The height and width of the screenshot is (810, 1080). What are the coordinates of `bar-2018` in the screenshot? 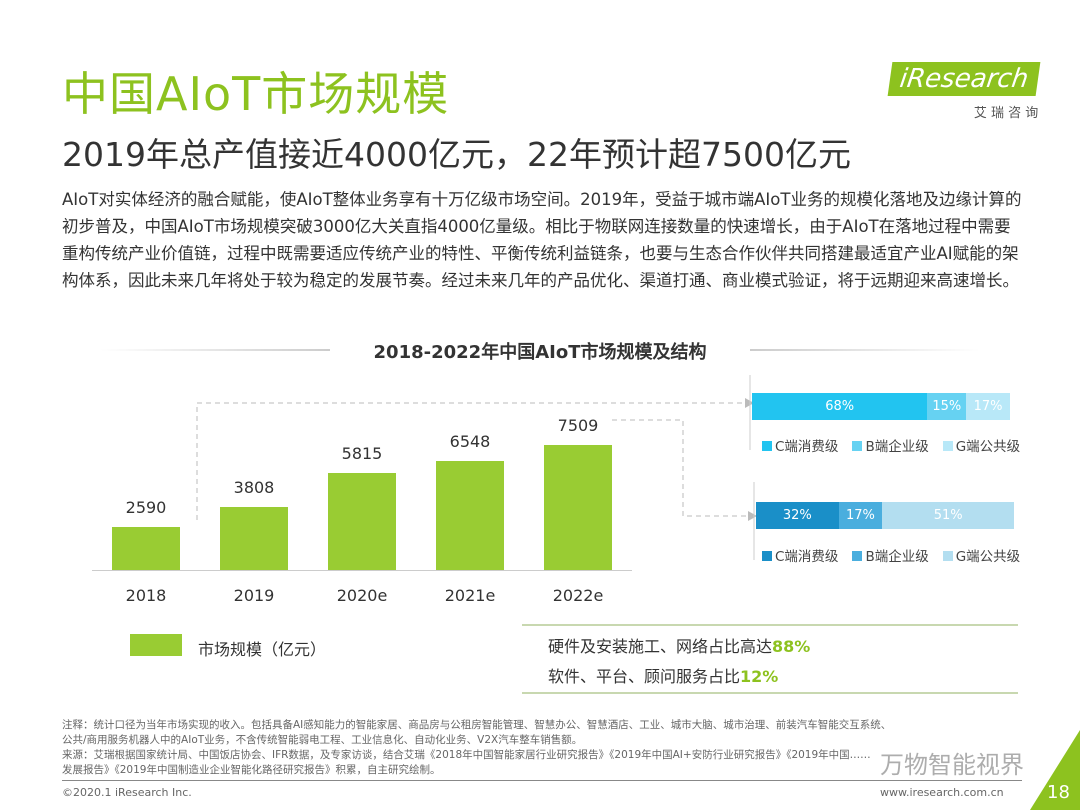 It's located at (146, 548).